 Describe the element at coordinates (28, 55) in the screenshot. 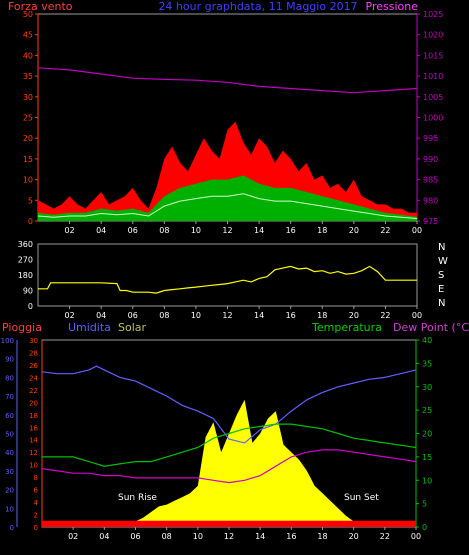

I see `wind-axis-tick-label: 40` at that location.